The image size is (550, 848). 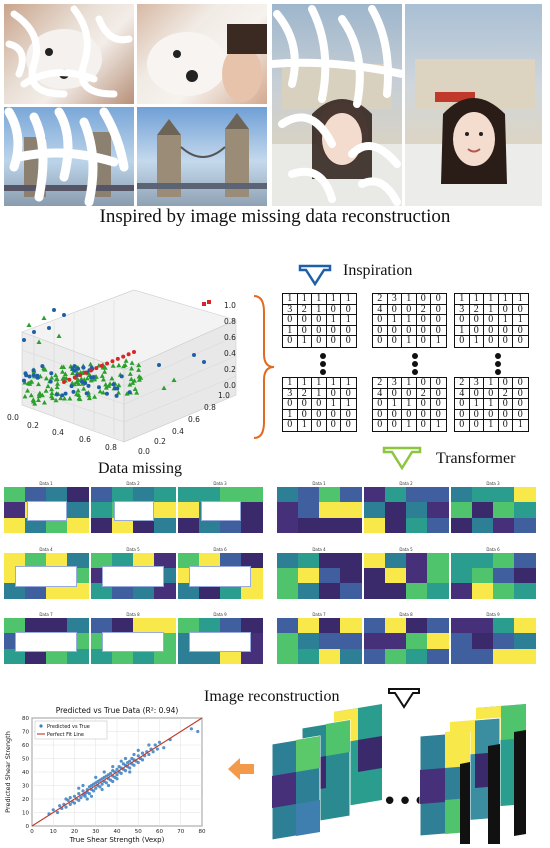 What do you see at coordinates (159, 832) in the screenshot?
I see `x-tick-label: 60` at bounding box center [159, 832].